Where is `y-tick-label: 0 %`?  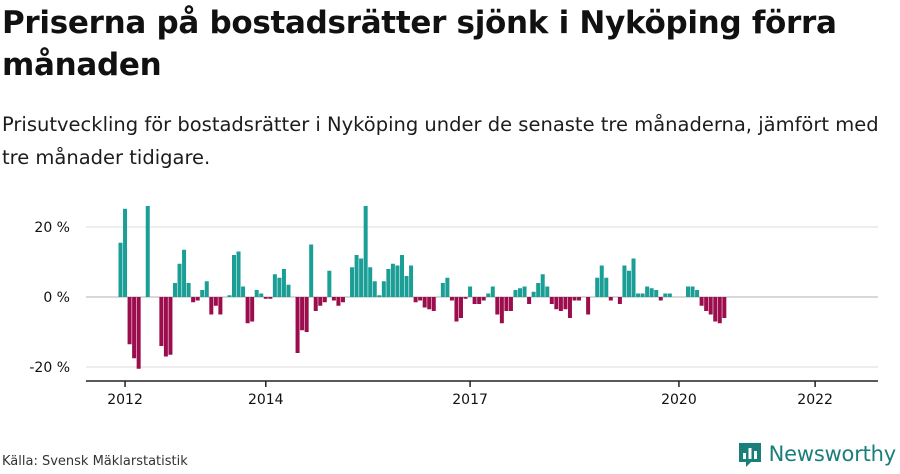 y-tick-label: 0 % is located at coordinates (56, 298).